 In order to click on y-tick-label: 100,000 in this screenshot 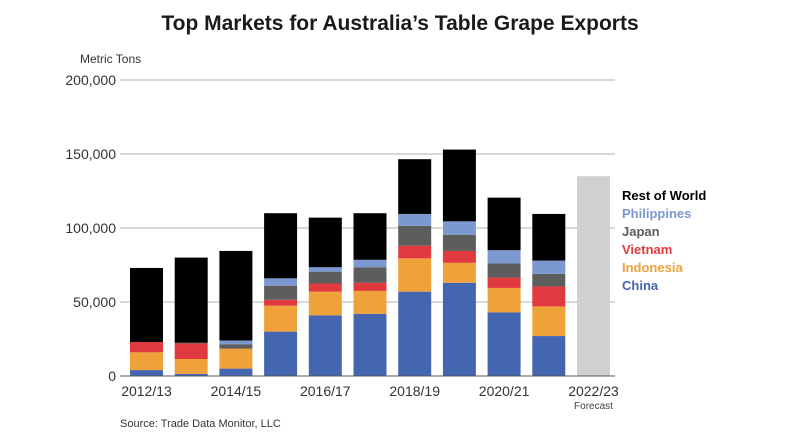, I will do `click(90, 228)`.